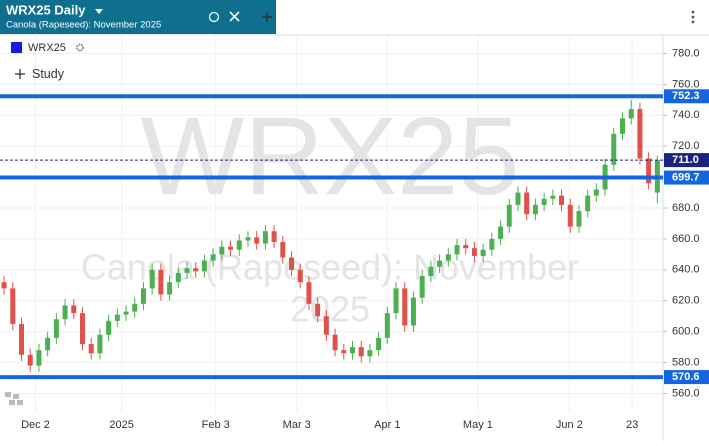 This screenshot has width=709, height=446. Describe the element at coordinates (686, 115) in the screenshot. I see `y-tick-label: 740.0` at that location.